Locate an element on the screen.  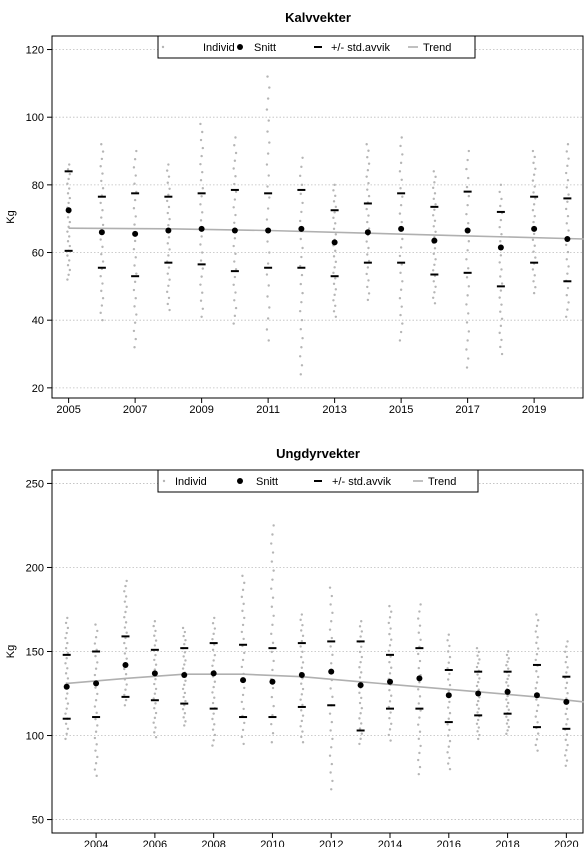
chart-title: Ungdyrvekter is located at coordinates (318, 453).